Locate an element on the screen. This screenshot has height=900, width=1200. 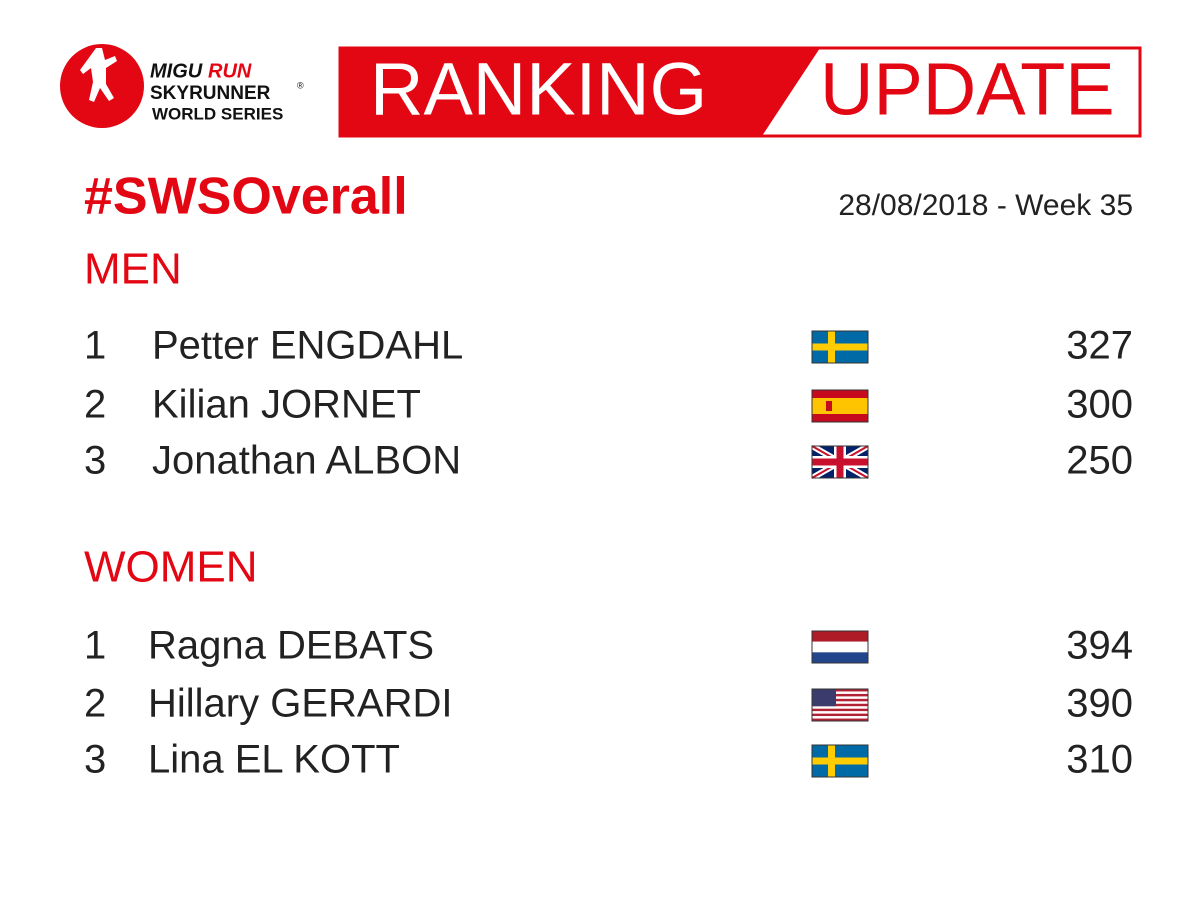
athlete-name: Jonathan ALBON is located at coordinates (306, 461).